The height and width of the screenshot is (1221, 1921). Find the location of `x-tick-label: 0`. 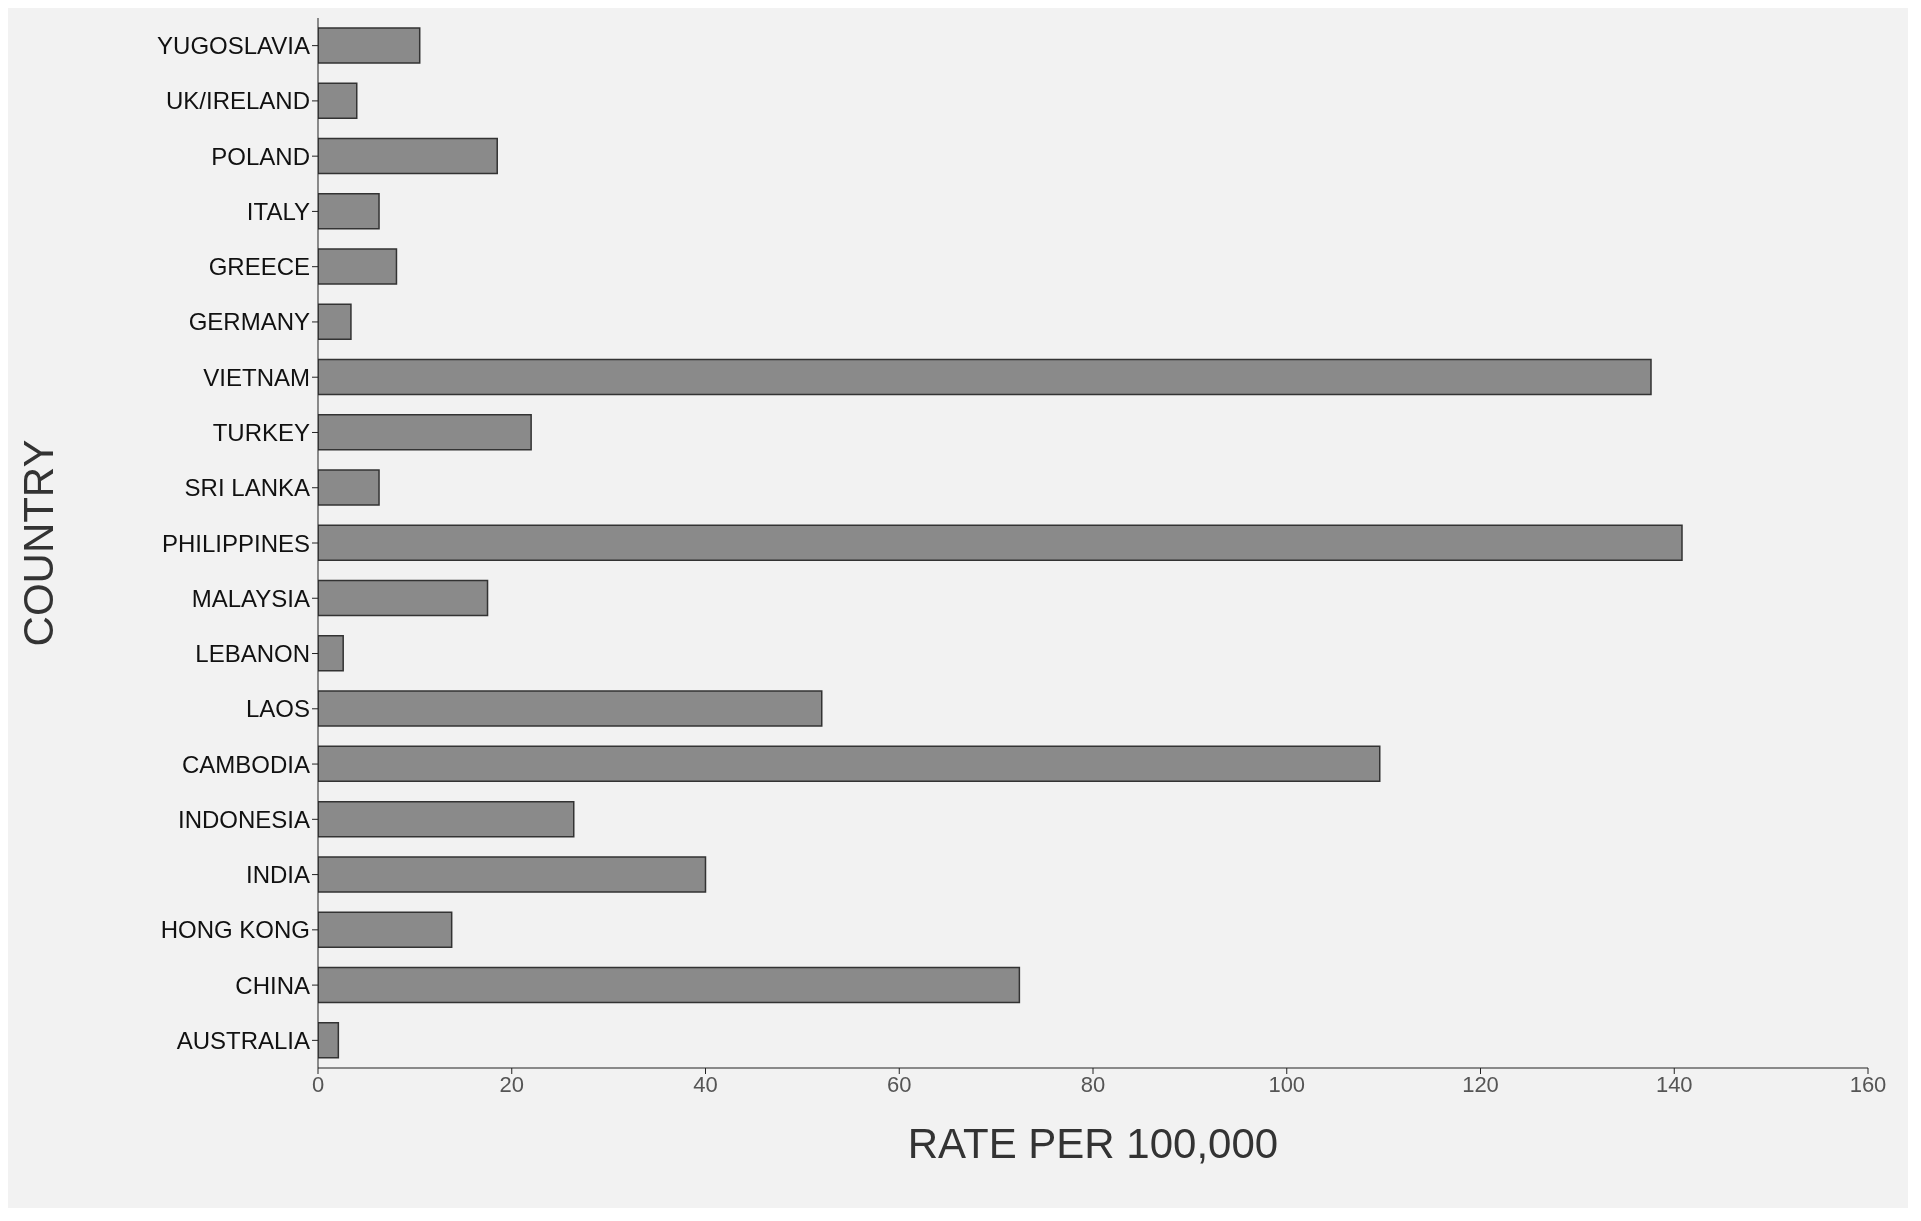

x-tick-label: 0 is located at coordinates (318, 1084).